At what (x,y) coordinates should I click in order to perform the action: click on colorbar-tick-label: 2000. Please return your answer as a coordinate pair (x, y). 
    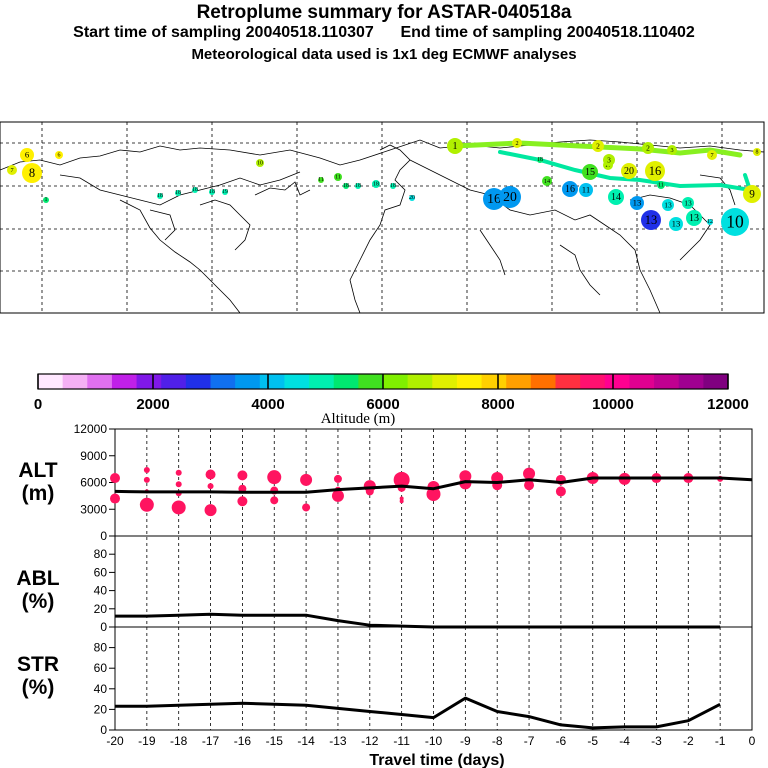
    Looking at the image, I should click on (152, 404).